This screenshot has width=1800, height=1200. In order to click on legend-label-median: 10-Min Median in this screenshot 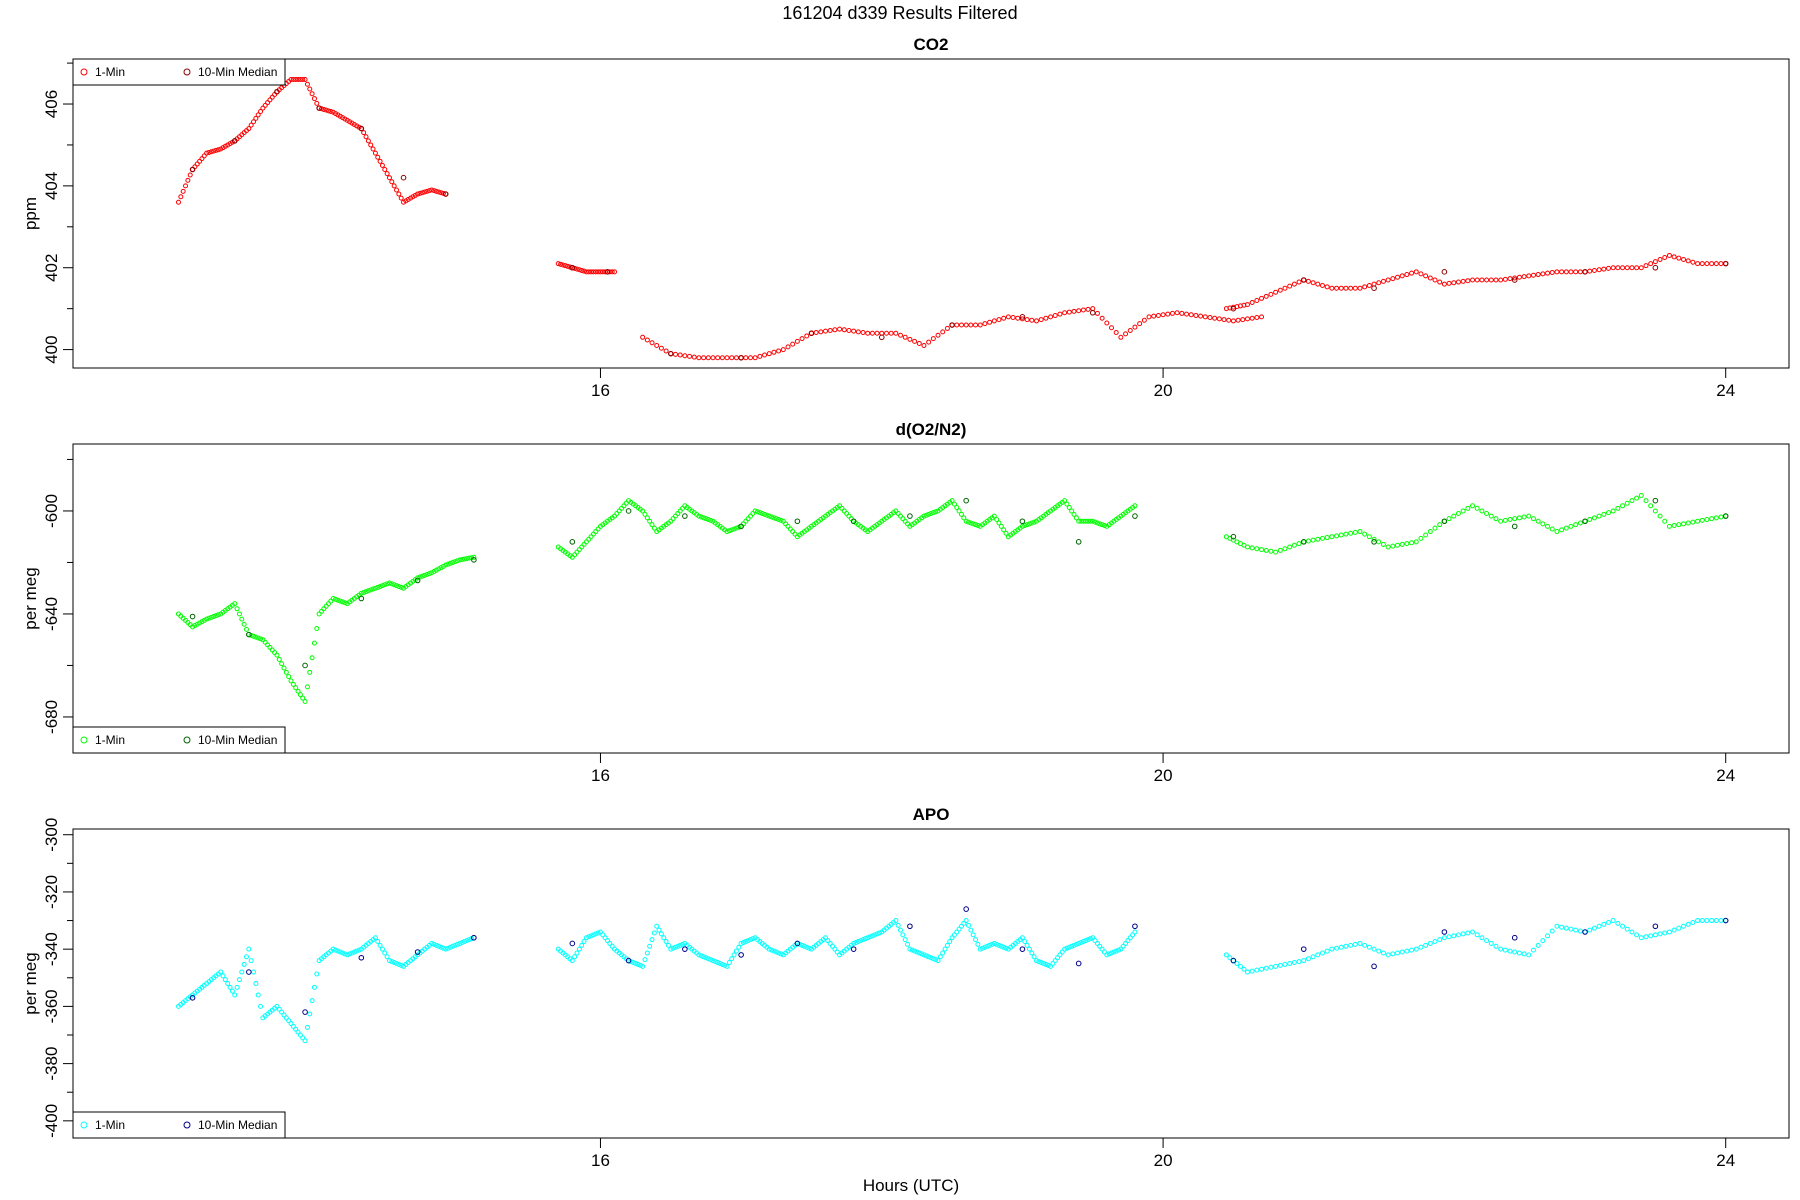, I will do `click(237, 72)`.